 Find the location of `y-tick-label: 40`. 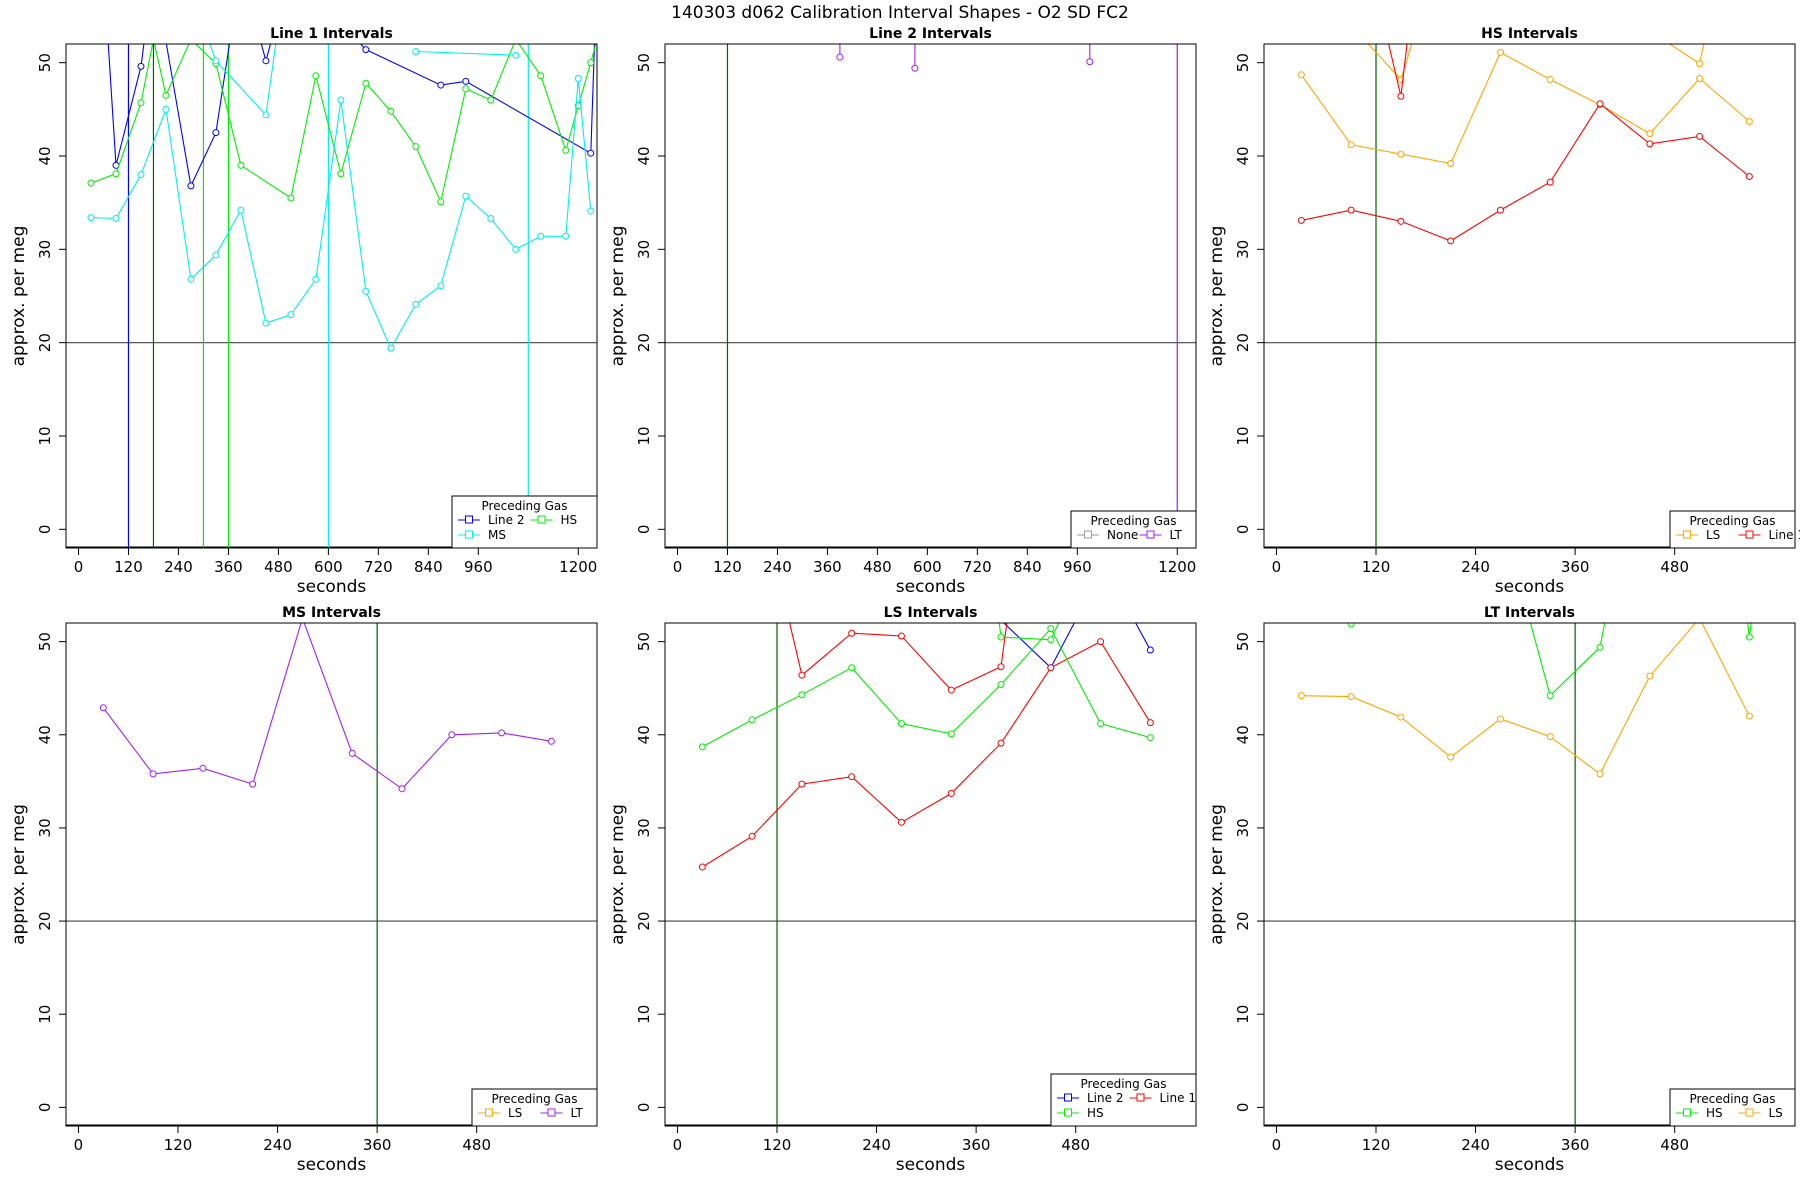

y-tick-label: 40 is located at coordinates (644, 734).